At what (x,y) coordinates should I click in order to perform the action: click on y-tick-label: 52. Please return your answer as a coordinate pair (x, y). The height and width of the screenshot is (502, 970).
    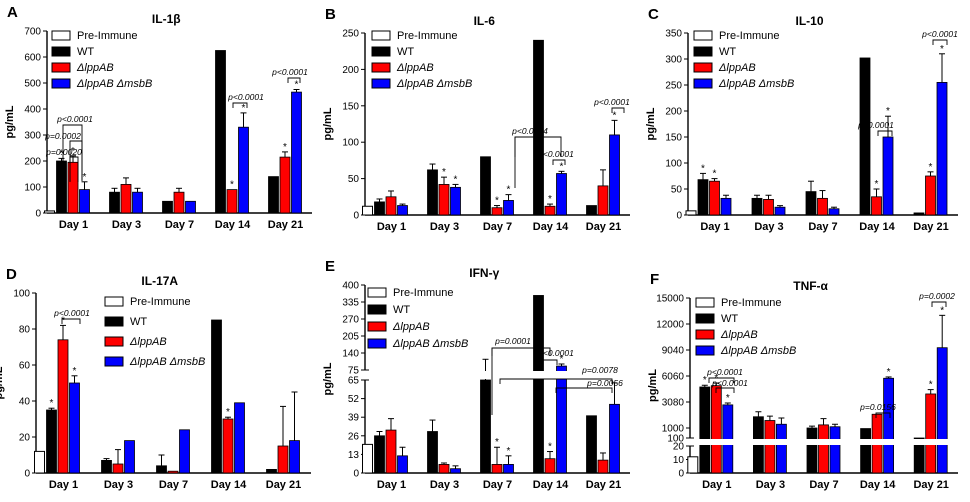
    Looking at the image, I should click on (354, 399).